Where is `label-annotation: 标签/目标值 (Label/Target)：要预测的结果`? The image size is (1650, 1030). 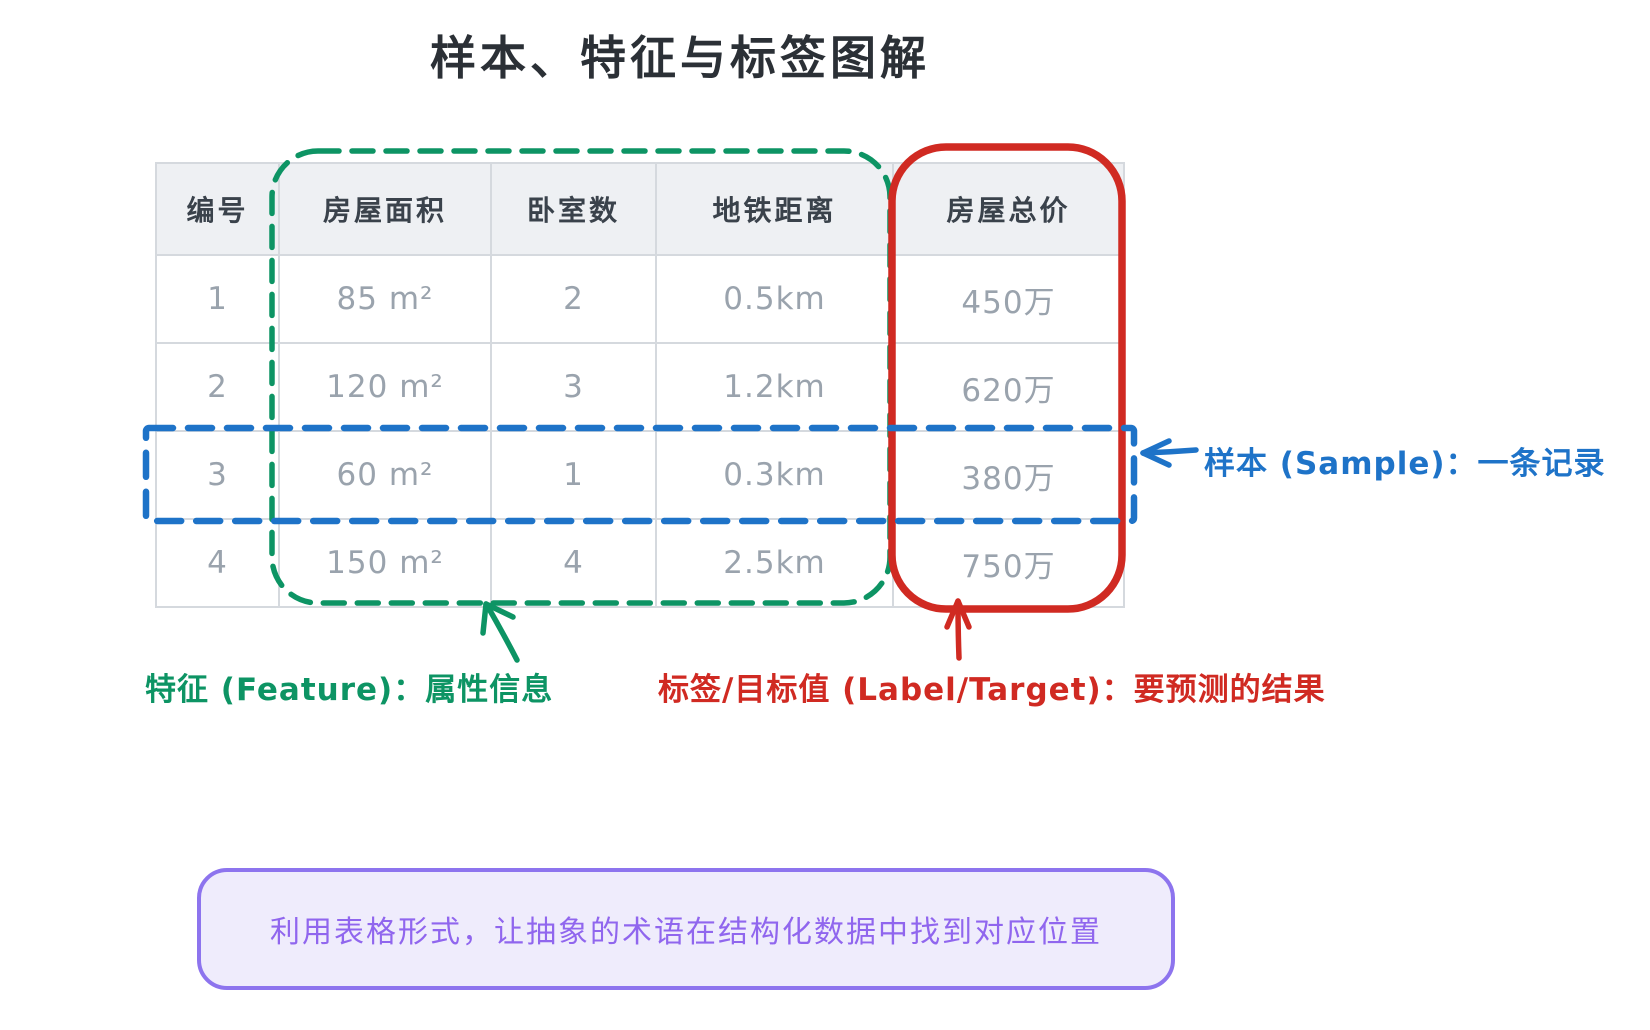
label-annotation: 标签/目标值 (Label/Target)：要预测的结果 is located at coordinates (992, 690).